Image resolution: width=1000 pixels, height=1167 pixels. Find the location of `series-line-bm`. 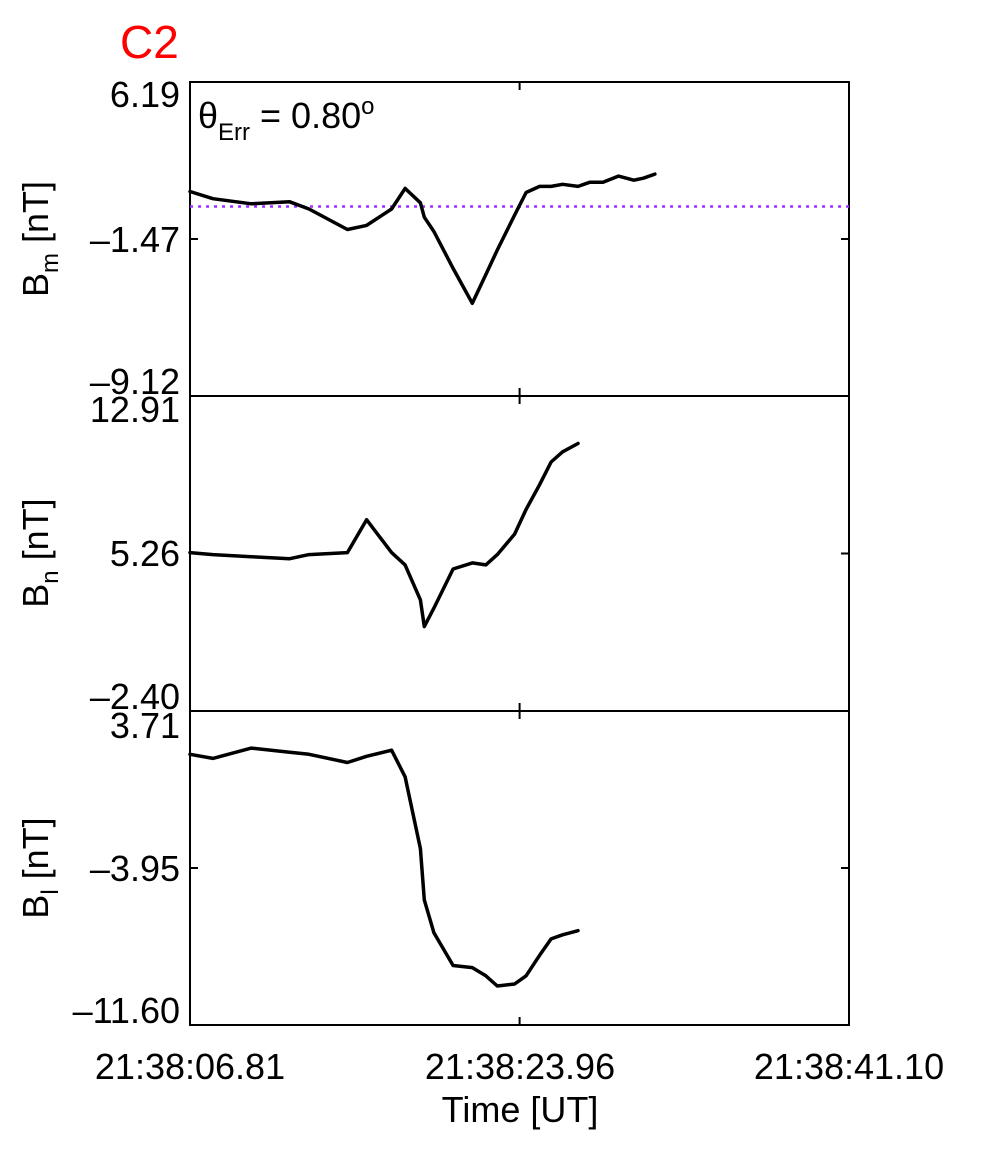

series-line-bm is located at coordinates (422, 239).